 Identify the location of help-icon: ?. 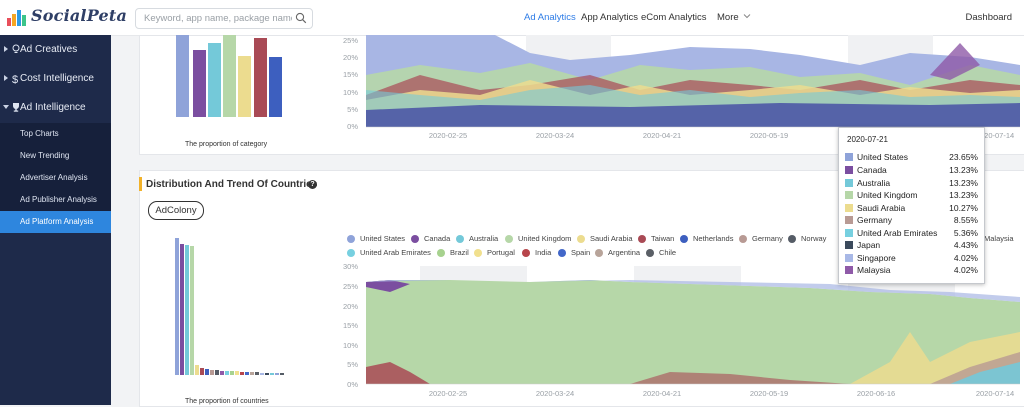
(312, 184).